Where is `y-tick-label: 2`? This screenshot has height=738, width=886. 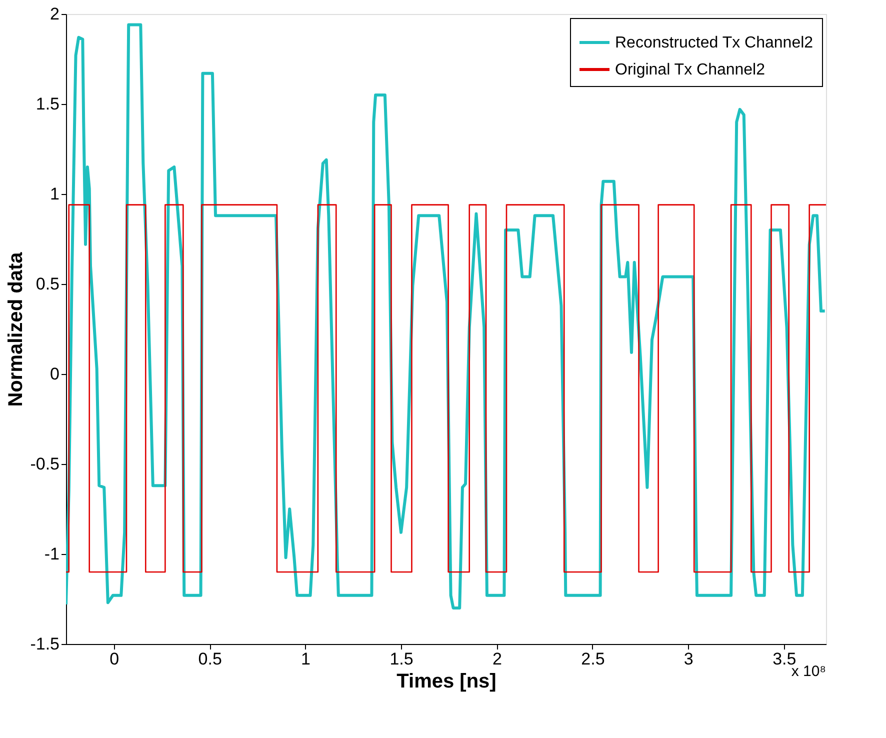
y-tick-label: 2 is located at coordinates (55, 14).